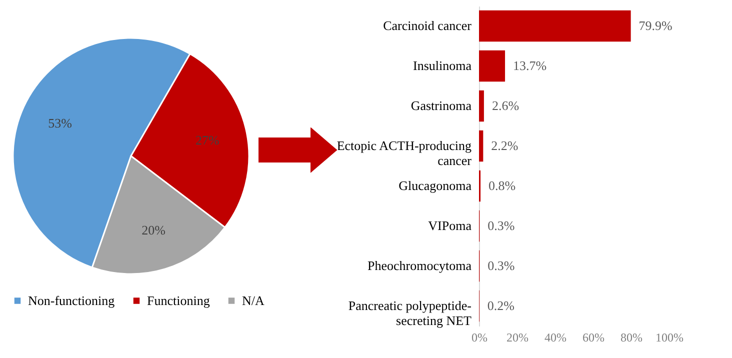 The height and width of the screenshot is (358, 732). Describe the element at coordinates (72, 300) in the screenshot. I see `legend-label: Non-functioning` at that location.